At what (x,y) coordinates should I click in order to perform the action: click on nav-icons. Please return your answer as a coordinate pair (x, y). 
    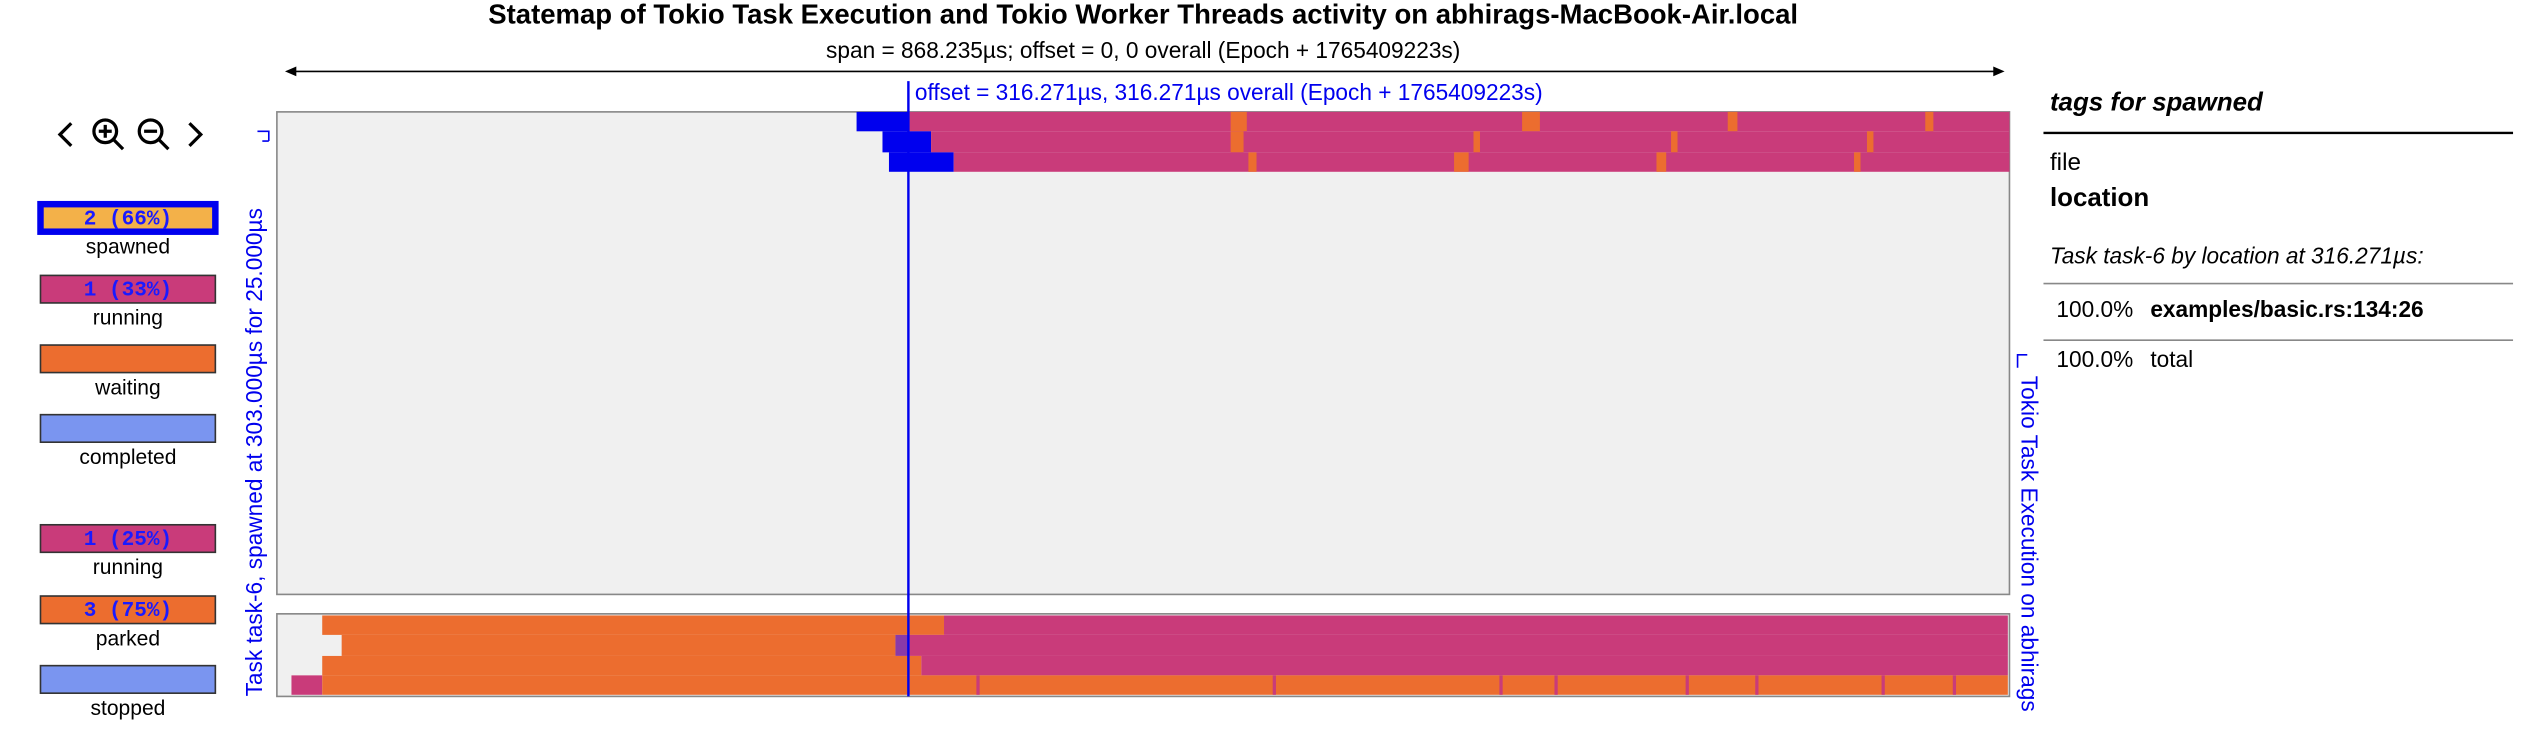
    Looking at the image, I should click on (130, 134).